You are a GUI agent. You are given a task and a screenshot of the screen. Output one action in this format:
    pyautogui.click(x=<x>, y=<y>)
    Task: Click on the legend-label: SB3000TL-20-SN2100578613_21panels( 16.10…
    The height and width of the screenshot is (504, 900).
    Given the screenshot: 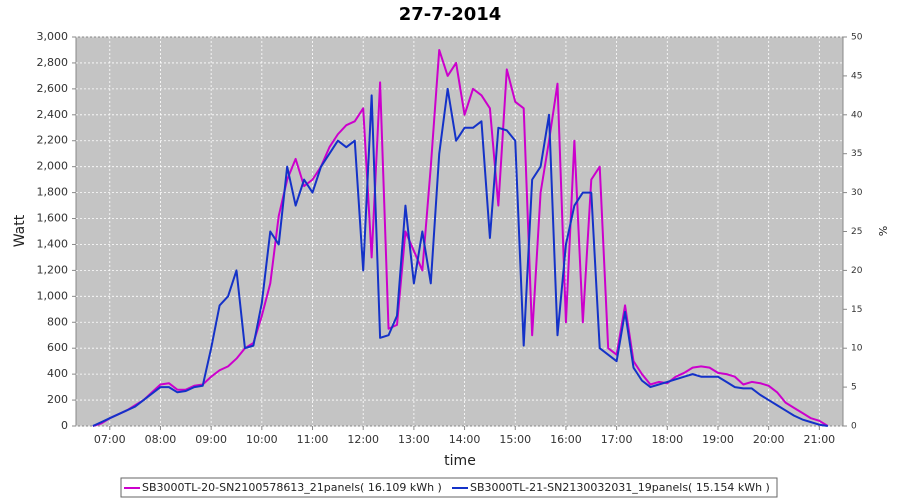 What is the action you would take?
    pyautogui.click(x=292, y=487)
    